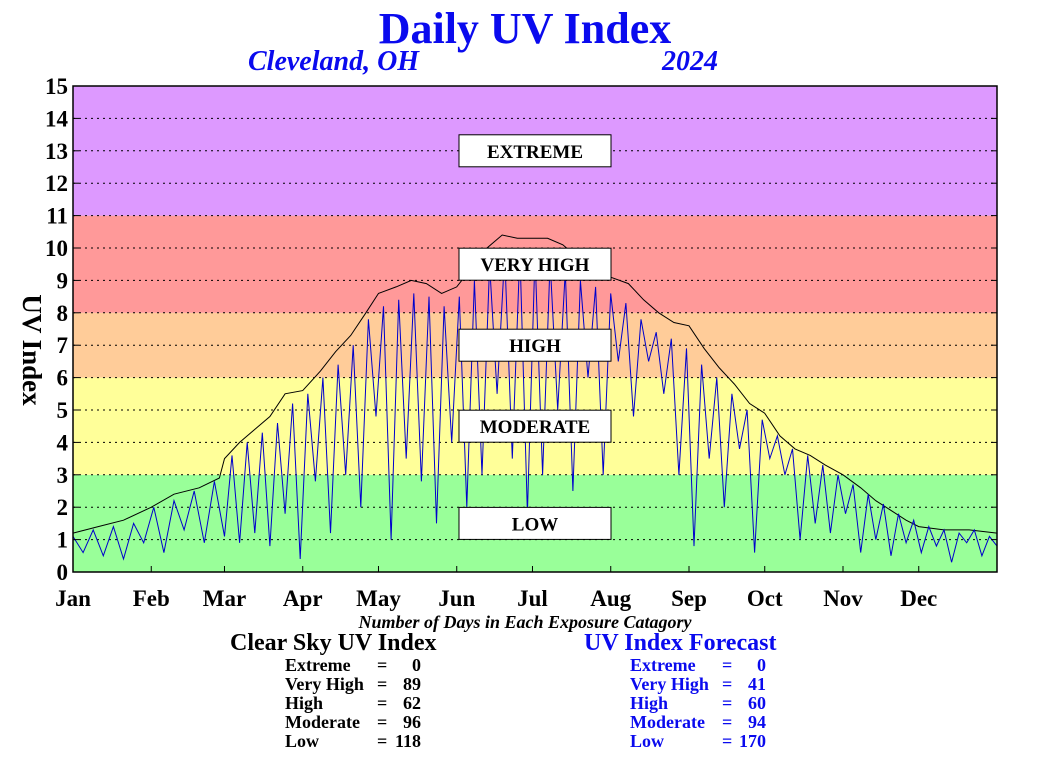 This screenshot has height=770, width=1050. I want to click on y-tick-label: 6, so click(63, 378).